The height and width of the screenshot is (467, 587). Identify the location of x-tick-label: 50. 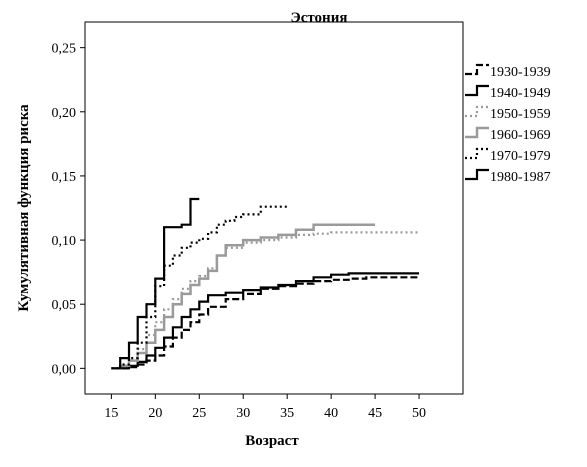
(419, 413).